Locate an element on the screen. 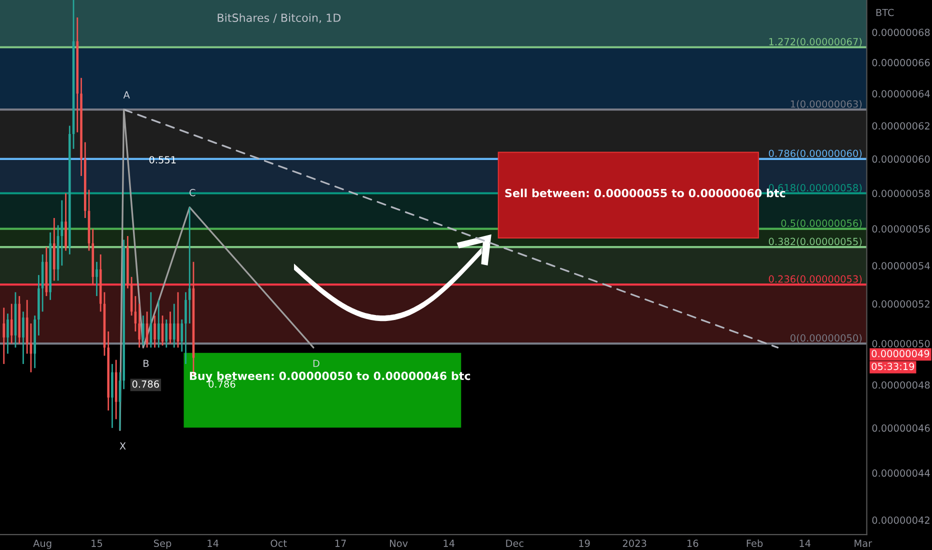  y-tick-label: 0.00000048 is located at coordinates (901, 385).